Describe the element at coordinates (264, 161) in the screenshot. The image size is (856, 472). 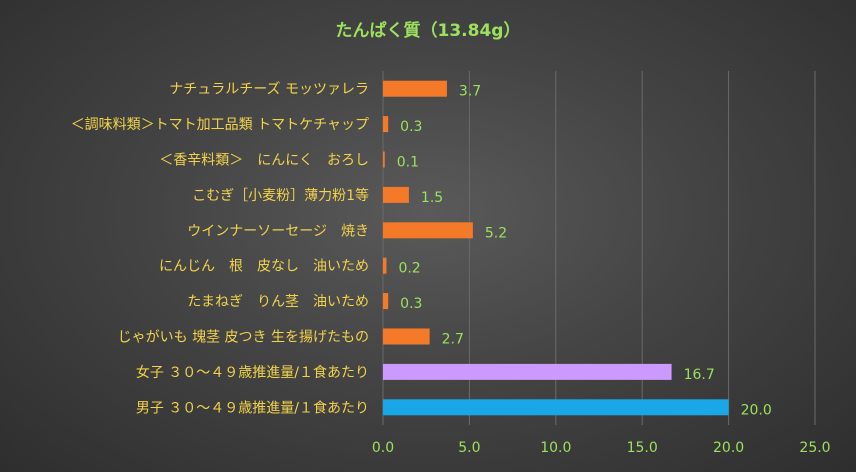
I see `category-label-2: ＜香辛料類＞ にんにく おろし` at that location.